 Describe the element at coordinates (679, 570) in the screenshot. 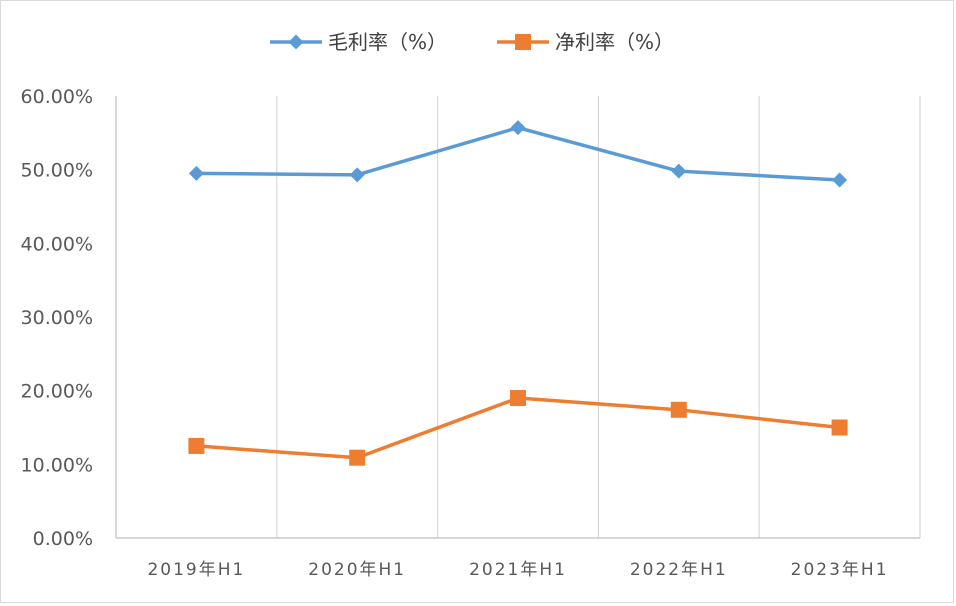

I see `x-tick-label: 2022年H1` at that location.